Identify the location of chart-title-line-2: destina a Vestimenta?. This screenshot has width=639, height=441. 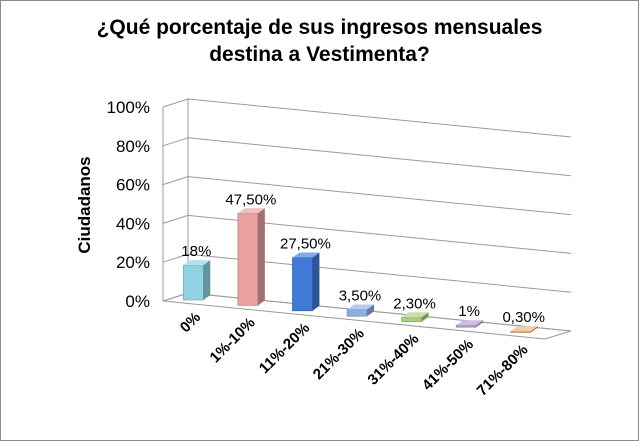
(319, 54).